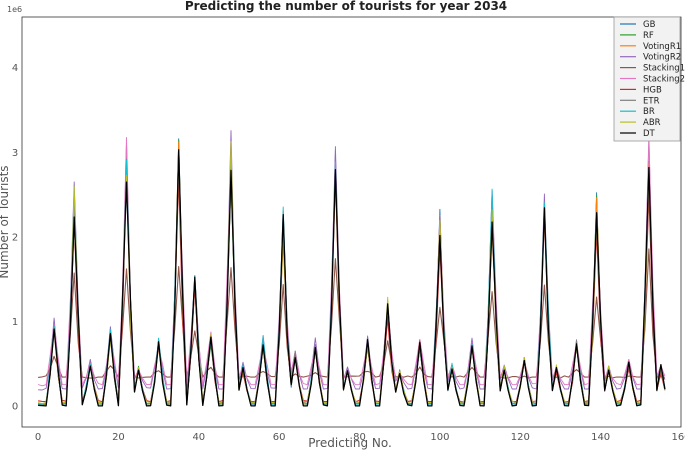 The image size is (685, 452). I want to click on x-tick-label: 40, so click(198, 437).